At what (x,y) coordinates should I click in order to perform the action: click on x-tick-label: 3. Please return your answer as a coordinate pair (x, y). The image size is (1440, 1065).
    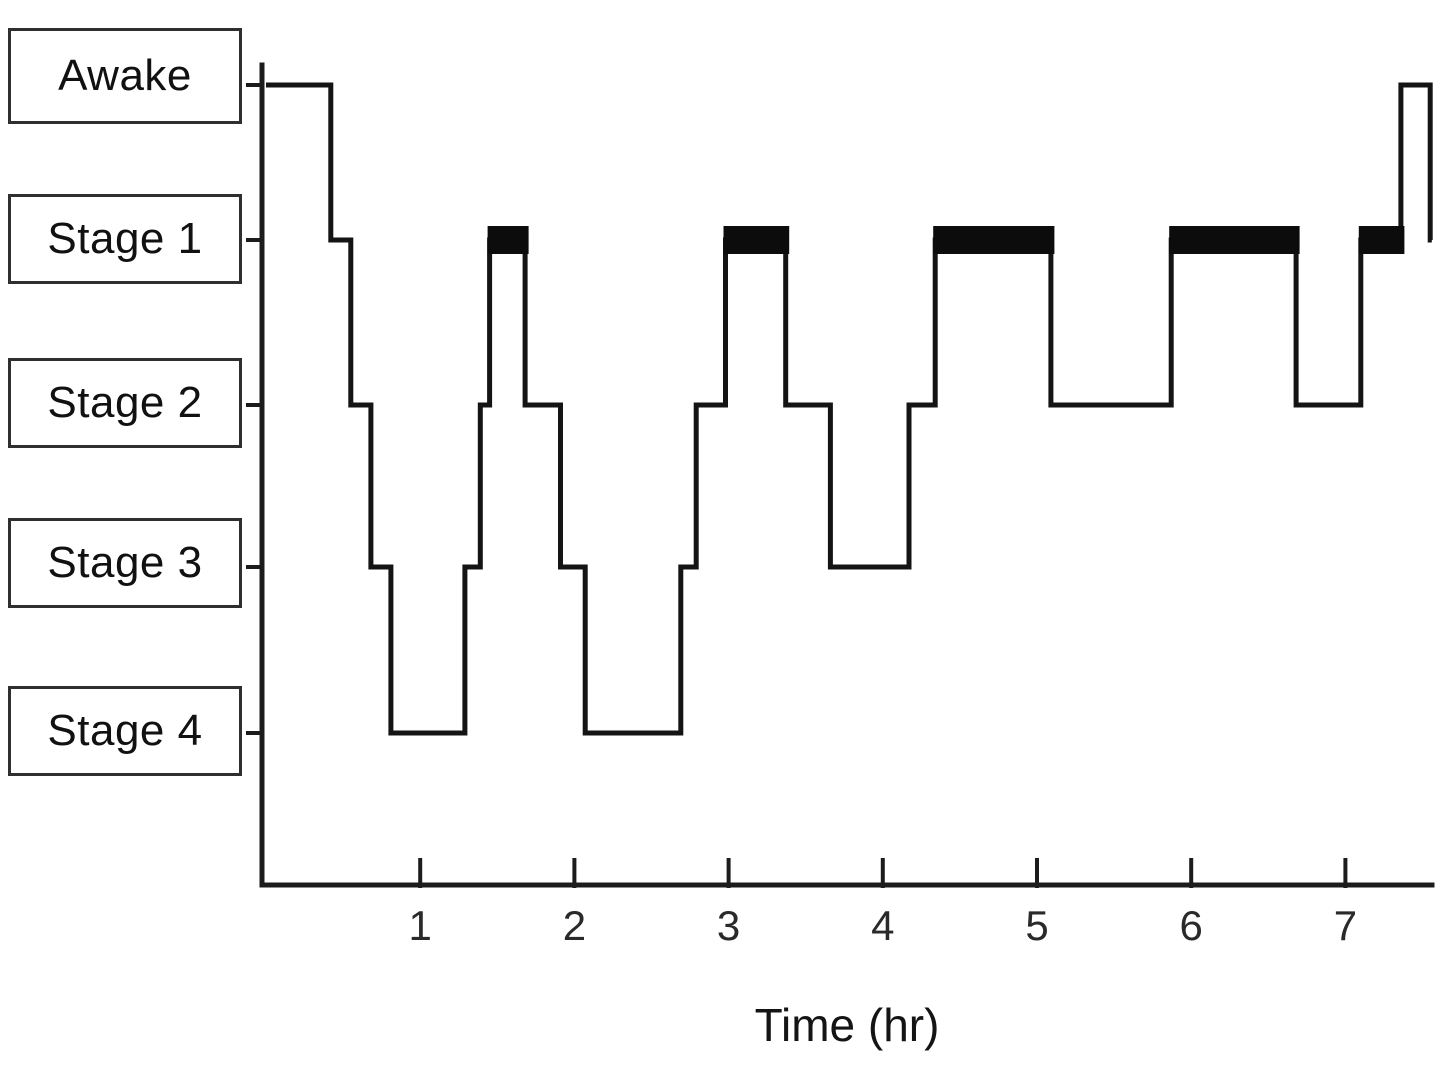
    Looking at the image, I should click on (728, 925).